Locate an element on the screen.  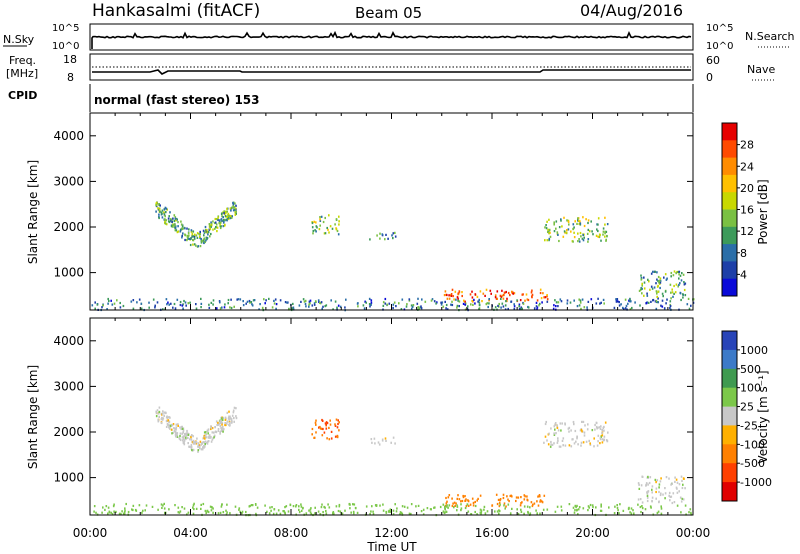
colorbar-tick-label: 500 is located at coordinates (750, 369).